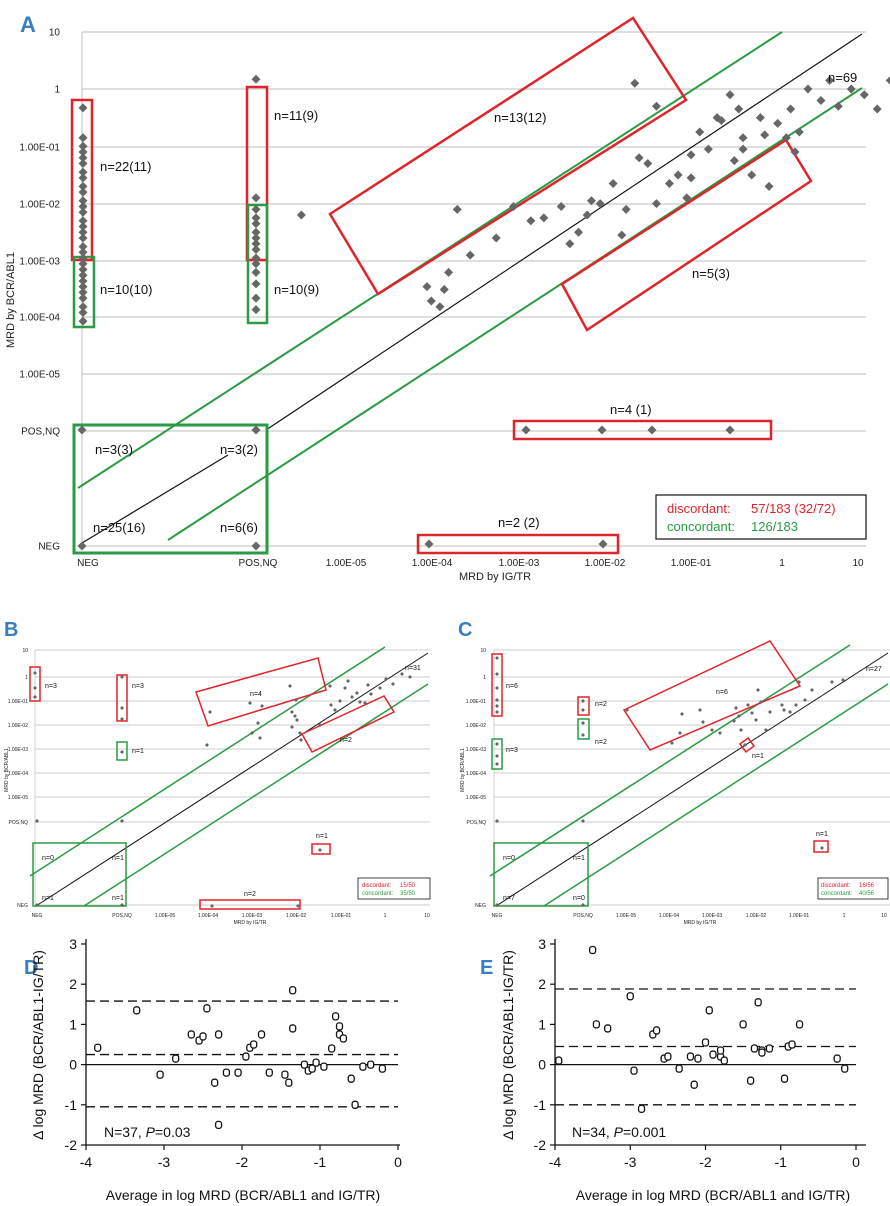 This screenshot has height=1206, width=890. I want to click on panel-d-reference-lines, so click(242, 1054).